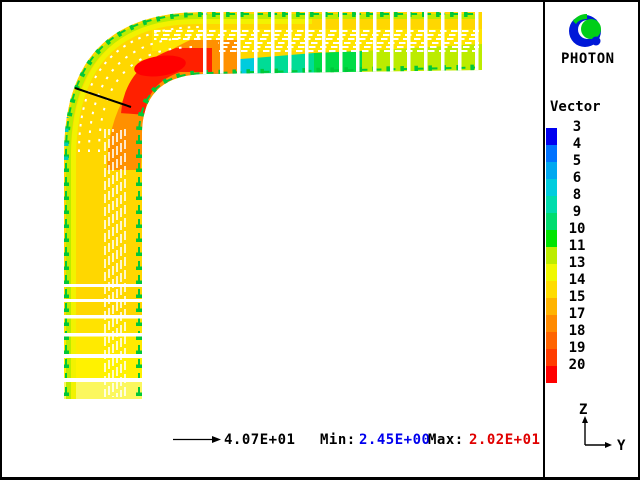 The width and height of the screenshot is (640, 480). Describe the element at coordinates (316, 41) in the screenshot. I see `vector-streaks-horizontal-leg` at that location.